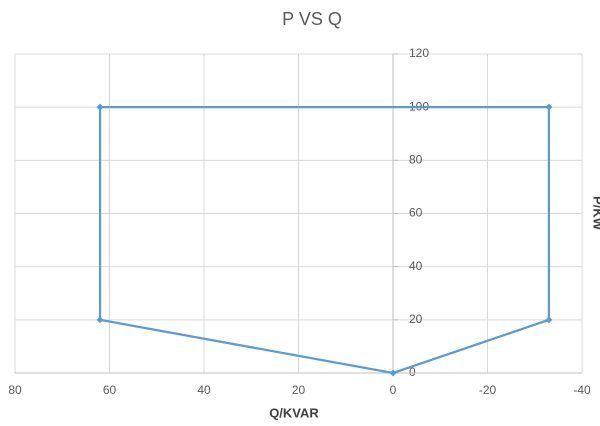 This screenshot has width=600, height=426. Describe the element at coordinates (412, 372) in the screenshot. I see `y-tick-label: 0` at that location.